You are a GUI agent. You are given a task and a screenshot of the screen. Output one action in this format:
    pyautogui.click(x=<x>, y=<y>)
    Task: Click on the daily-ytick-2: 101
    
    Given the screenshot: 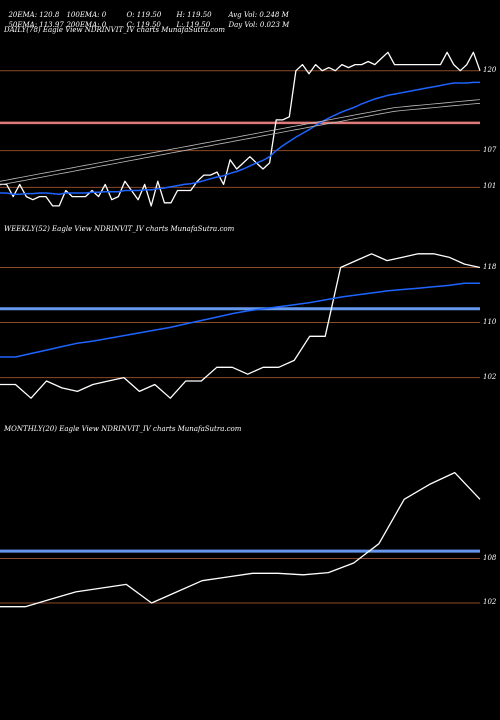 What is the action you would take?
    pyautogui.click(x=490, y=186)
    